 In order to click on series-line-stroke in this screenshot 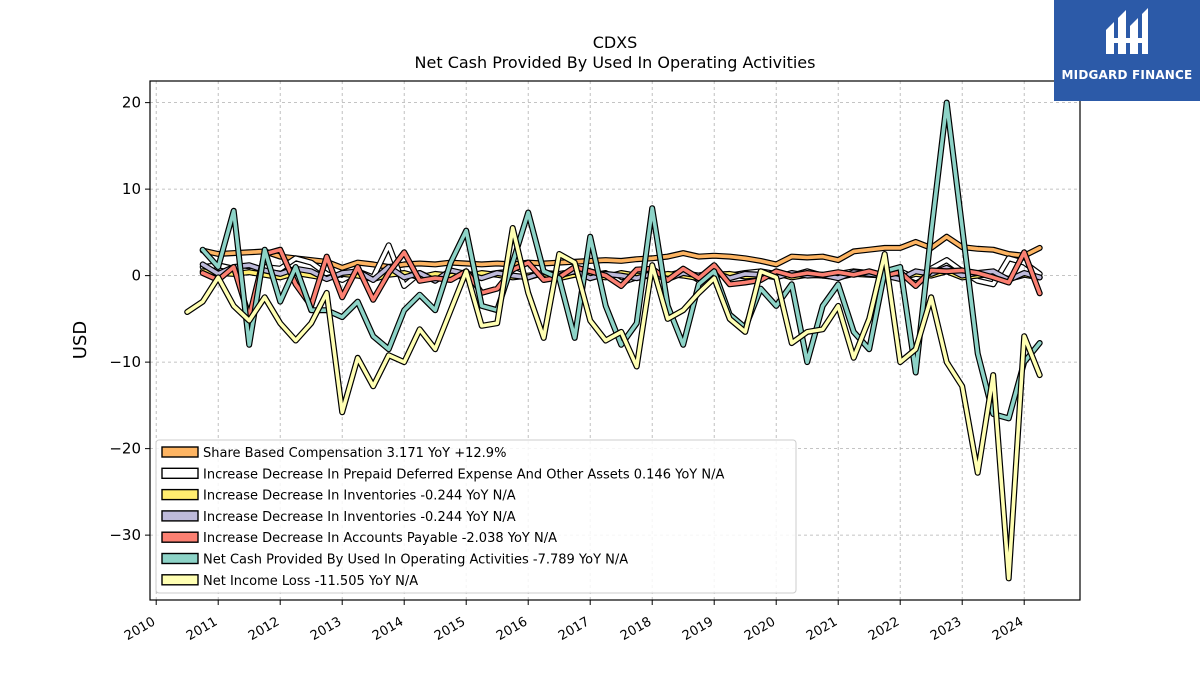, I will do `click(621, 252)`.